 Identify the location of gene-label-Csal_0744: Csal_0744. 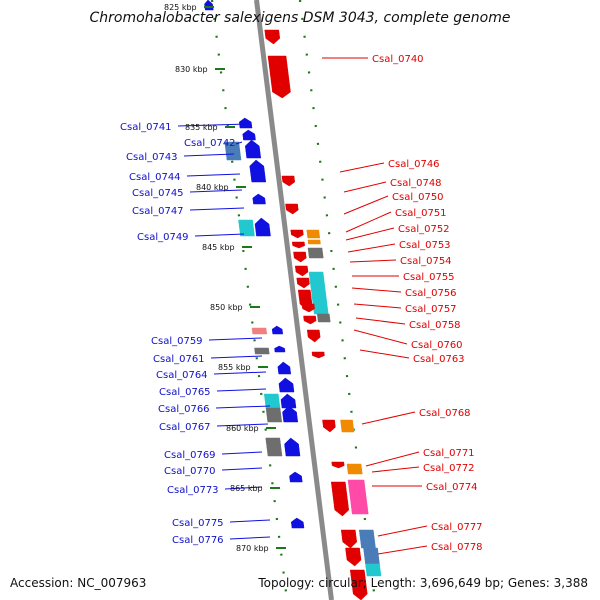
(155, 177).